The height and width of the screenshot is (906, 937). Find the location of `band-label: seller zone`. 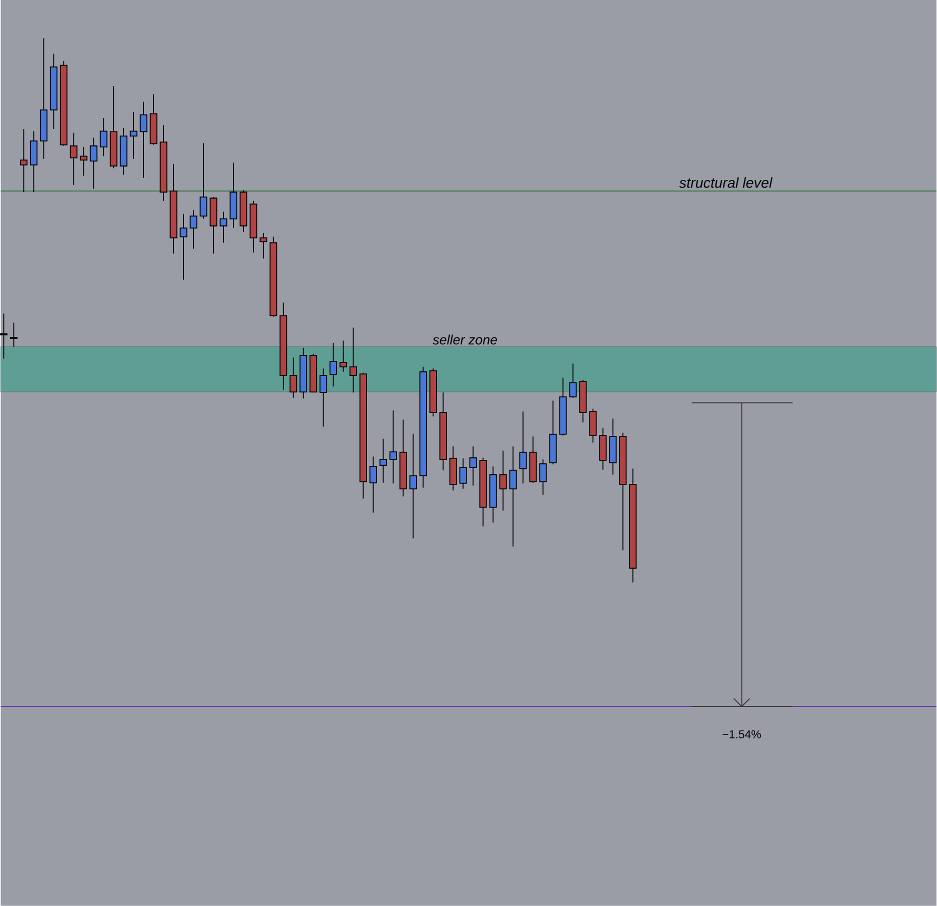

band-label: seller zone is located at coordinates (465, 339).